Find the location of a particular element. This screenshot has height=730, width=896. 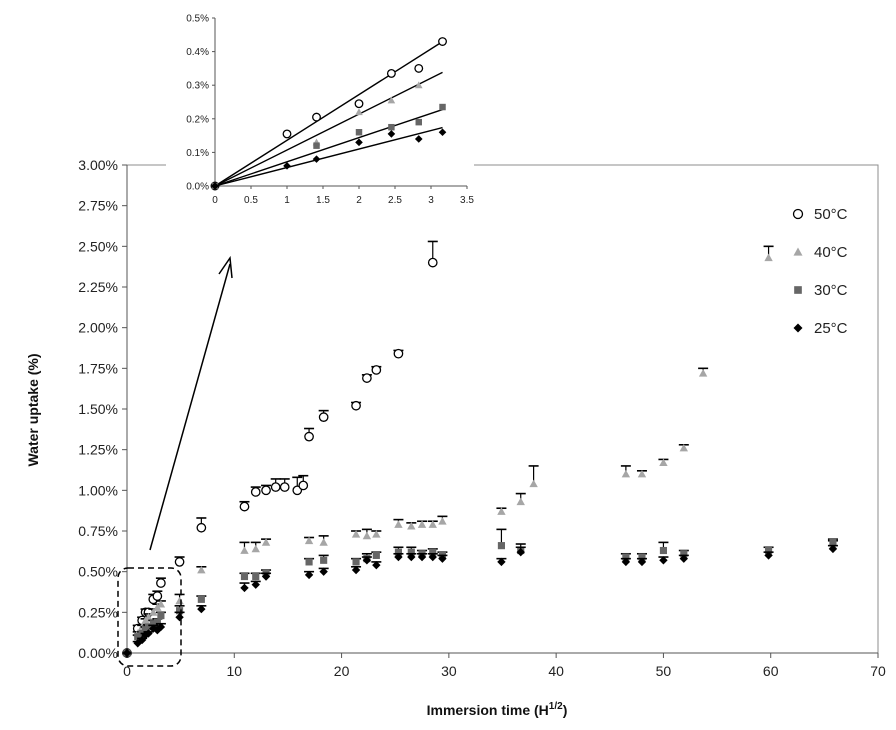

inset-x-tick-label: 0.5 is located at coordinates (251, 200).